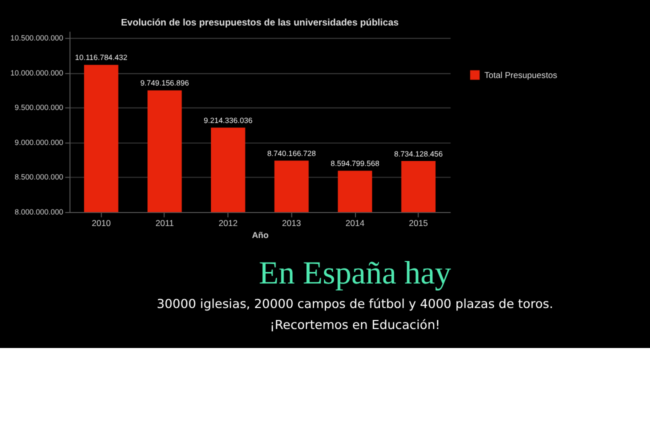 This screenshot has height=428, width=650. What do you see at coordinates (418, 153) in the screenshot?
I see `data-label: 8.734.128.456` at bounding box center [418, 153].